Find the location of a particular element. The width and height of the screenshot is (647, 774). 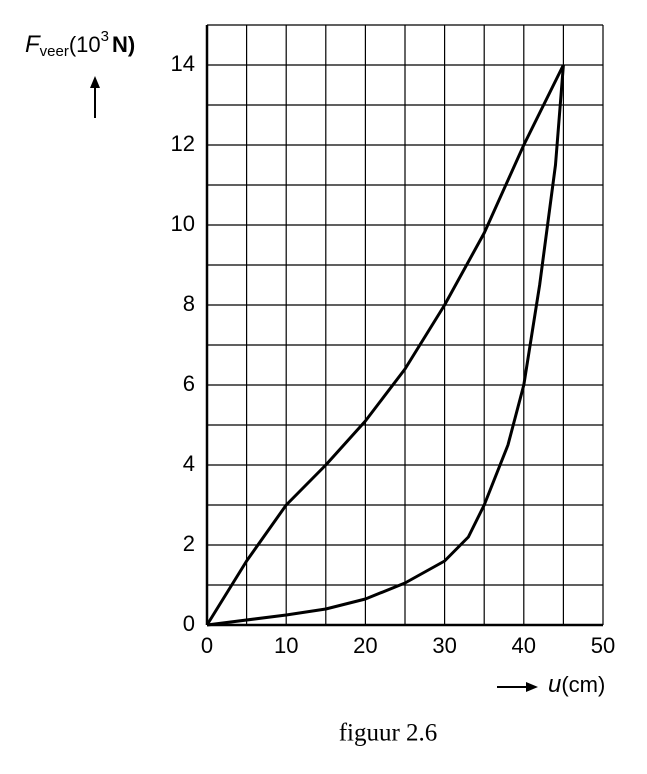

x-arrow-head is located at coordinates (532, 687).